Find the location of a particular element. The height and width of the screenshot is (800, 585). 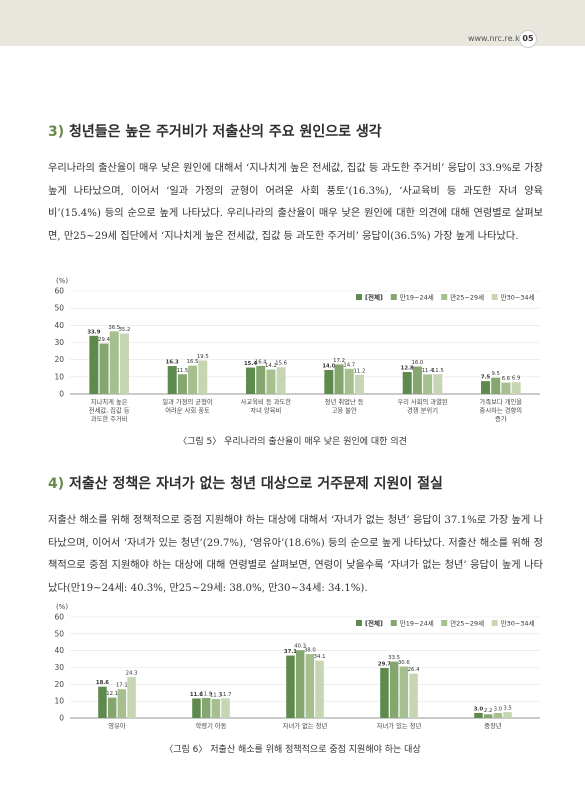

fig5-data-label: 7.5 is located at coordinates (486, 378).